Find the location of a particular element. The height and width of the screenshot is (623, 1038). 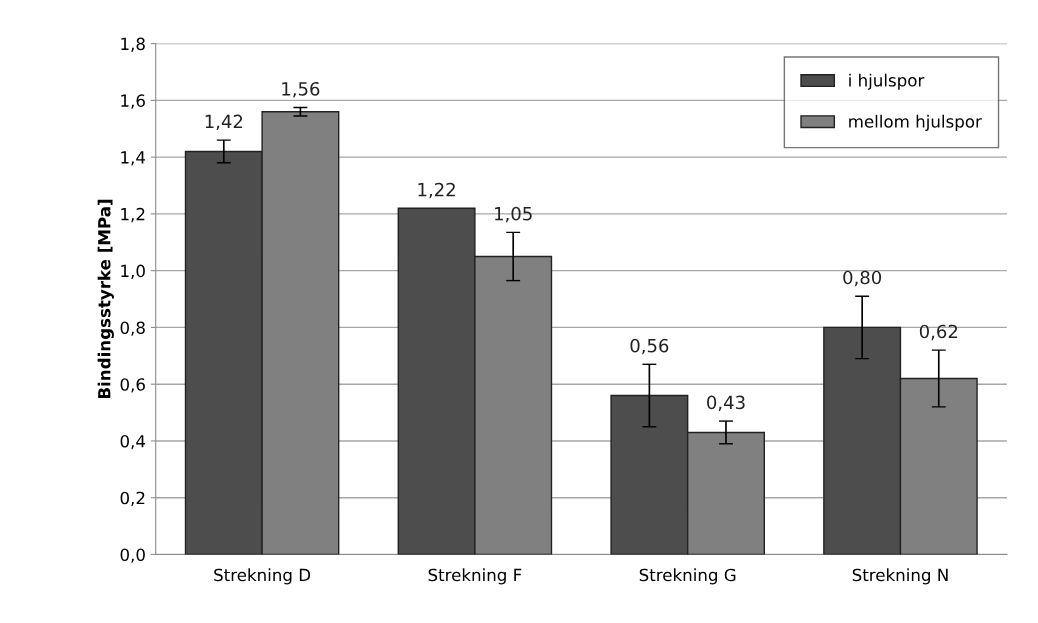

data-label: 0,80 is located at coordinates (862, 278).